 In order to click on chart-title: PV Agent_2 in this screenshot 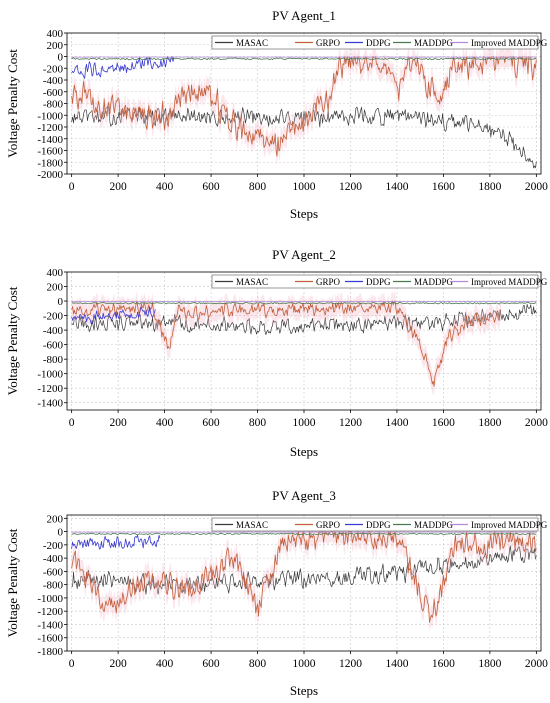, I will do `click(304, 254)`.